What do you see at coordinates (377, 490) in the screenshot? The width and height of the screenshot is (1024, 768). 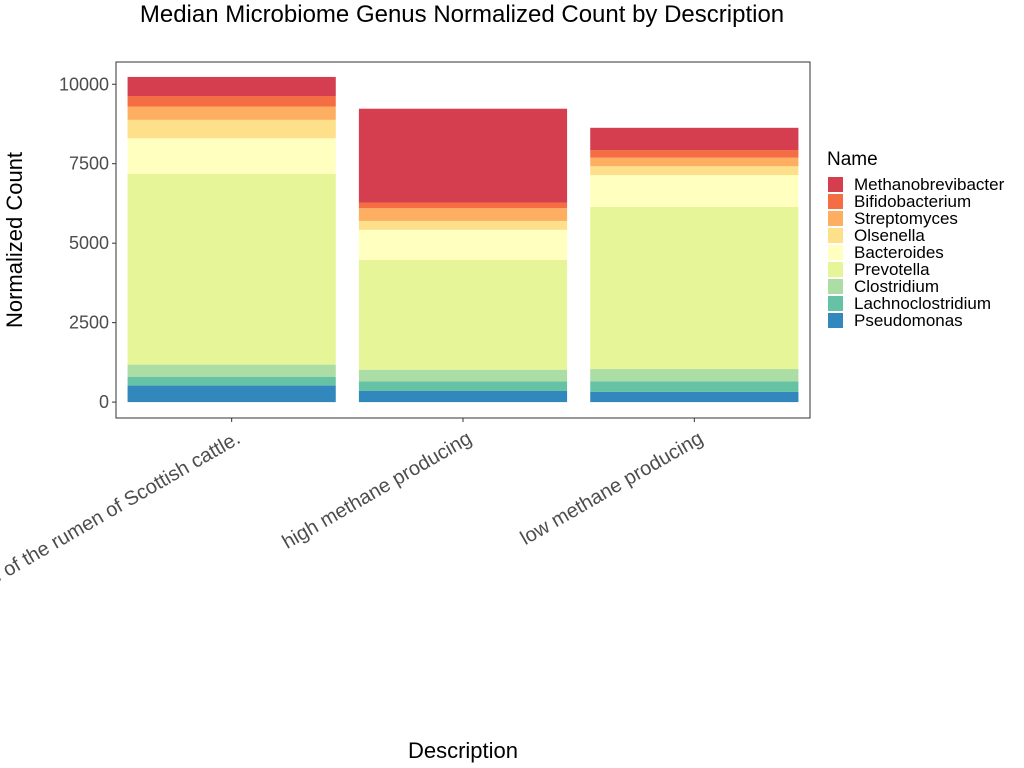 I see `x-tick-label: high methane producing` at bounding box center [377, 490].